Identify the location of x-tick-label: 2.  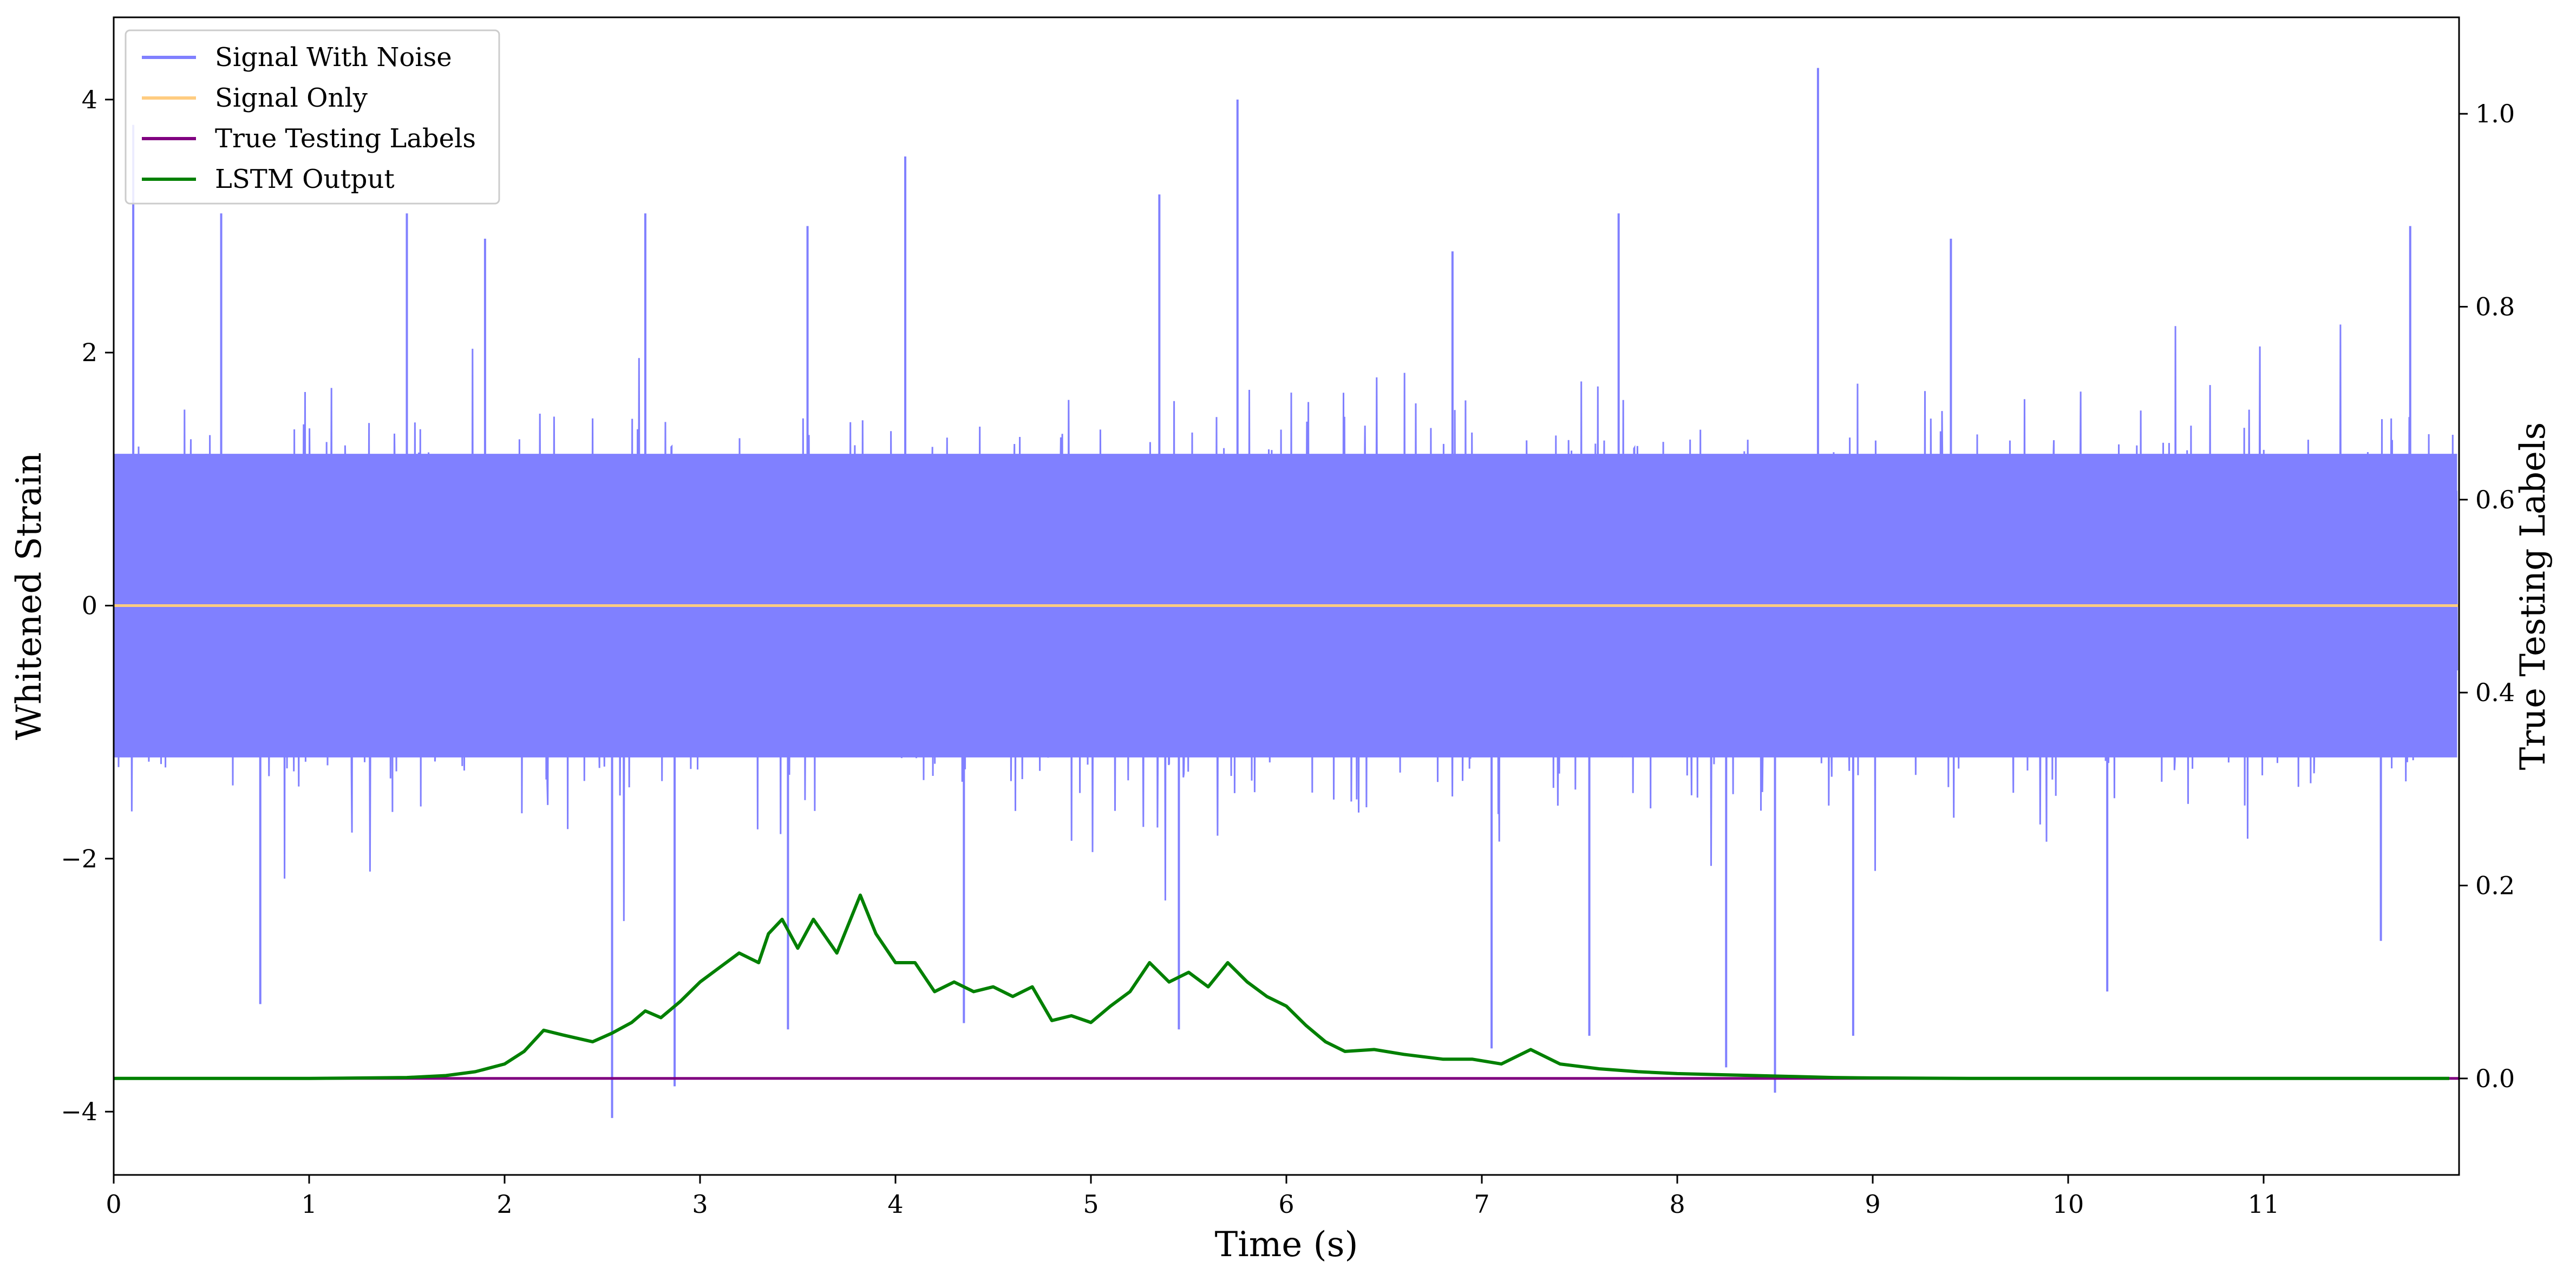
(504, 1204).